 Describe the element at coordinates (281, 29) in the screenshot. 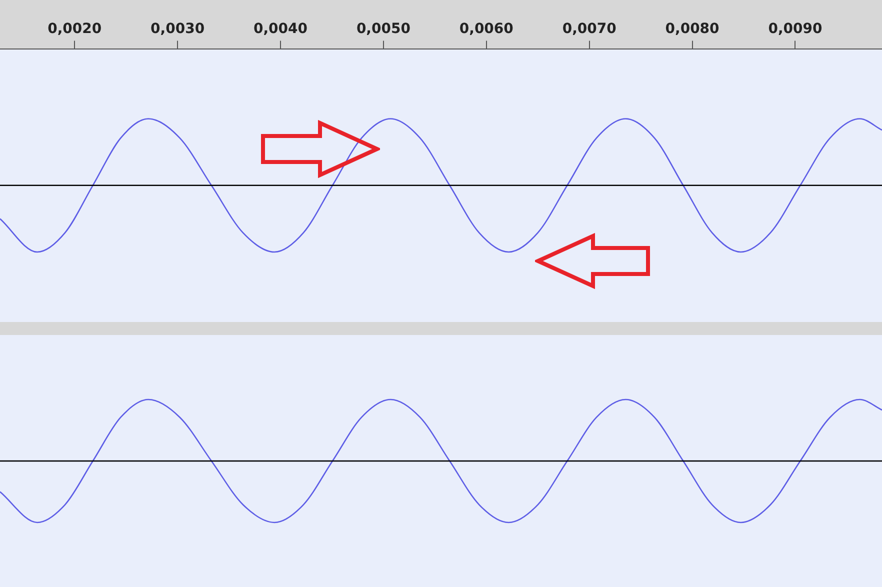

I see `x-tick-label: 0,0040` at that location.